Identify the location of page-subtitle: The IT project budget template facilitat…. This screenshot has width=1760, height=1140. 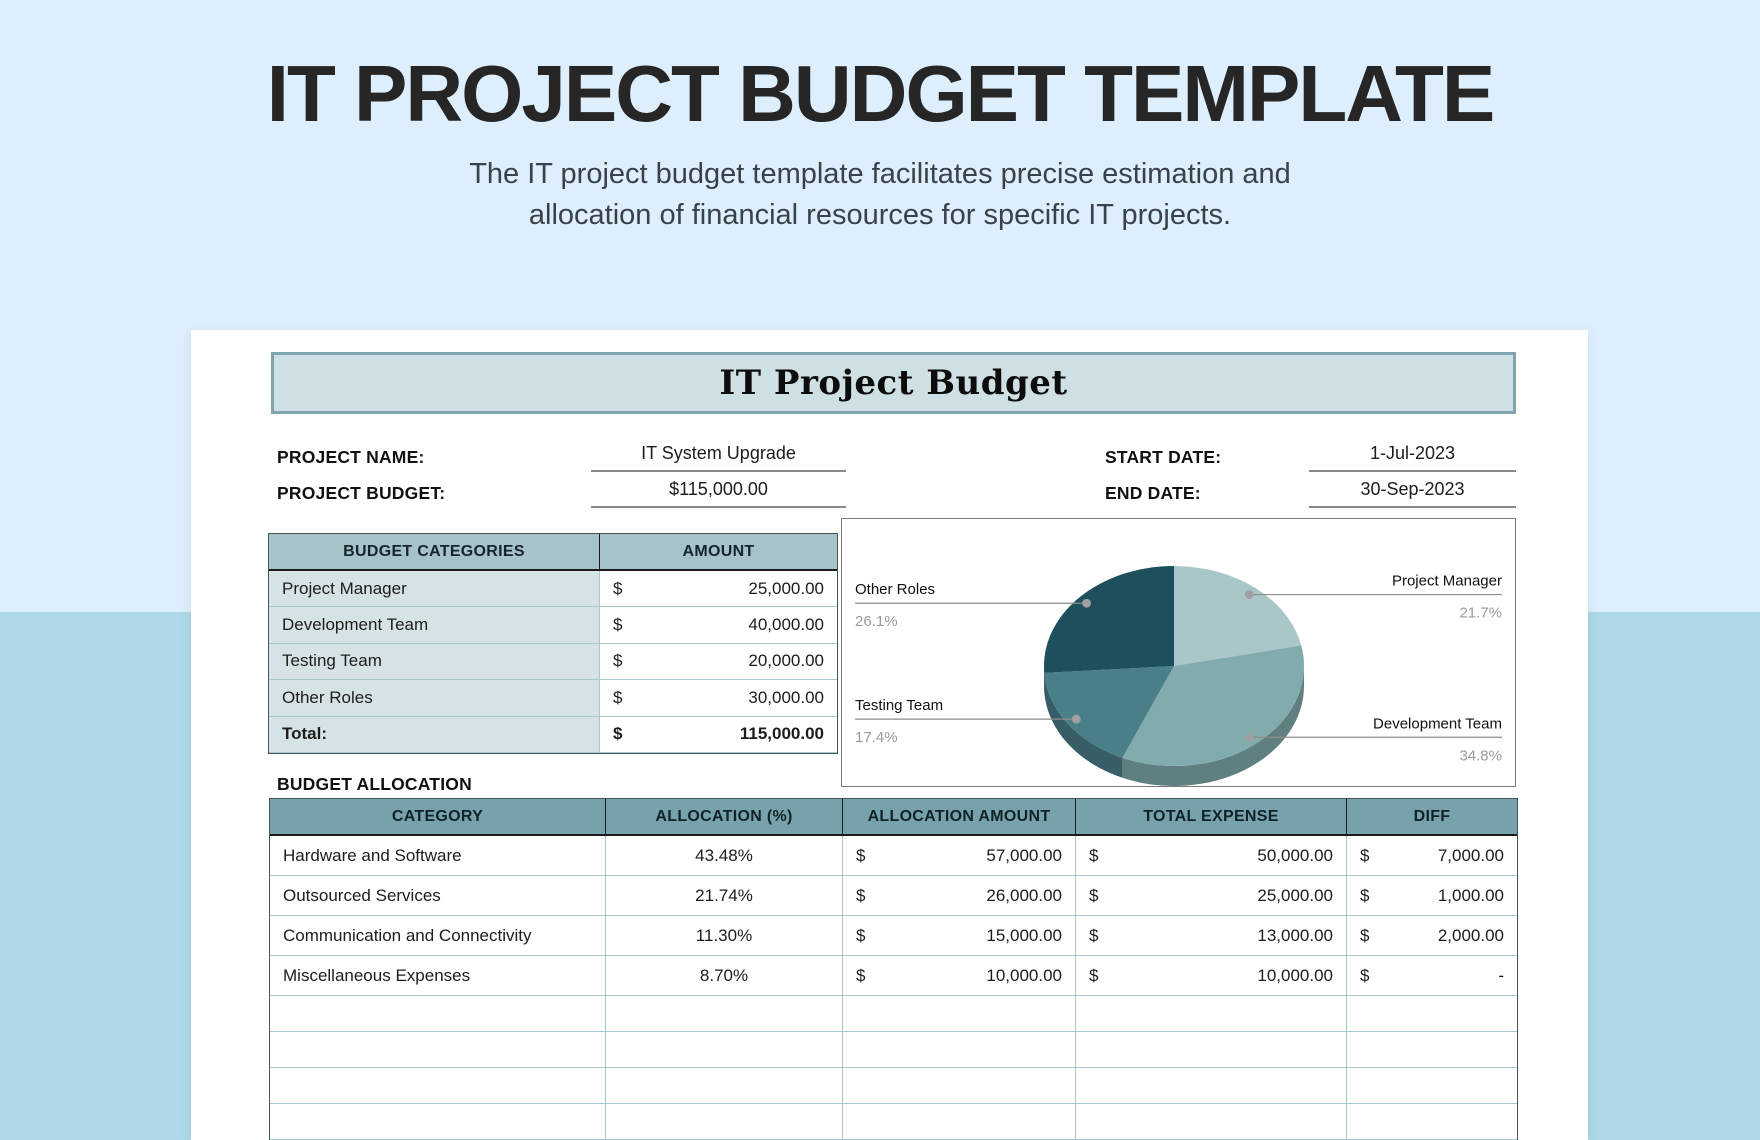
(880, 195).